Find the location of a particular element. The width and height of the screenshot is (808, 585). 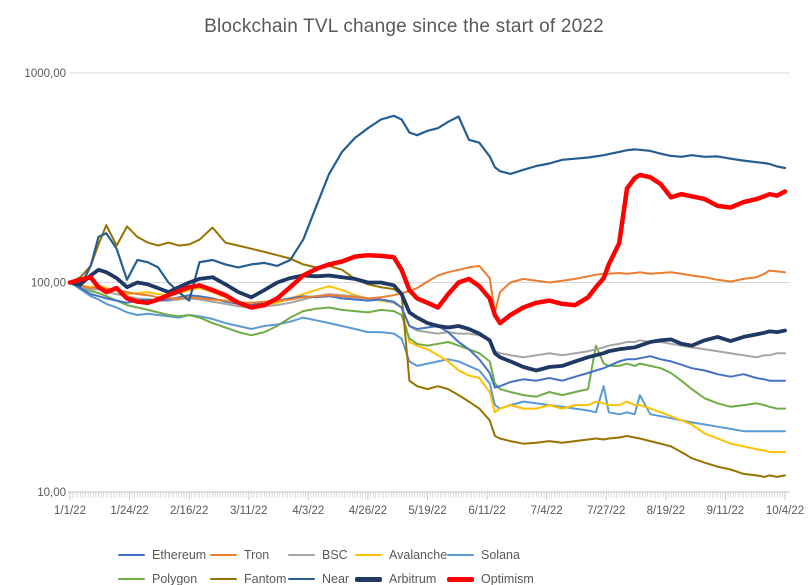

x-axis-label: 2/16/22 is located at coordinates (189, 511).